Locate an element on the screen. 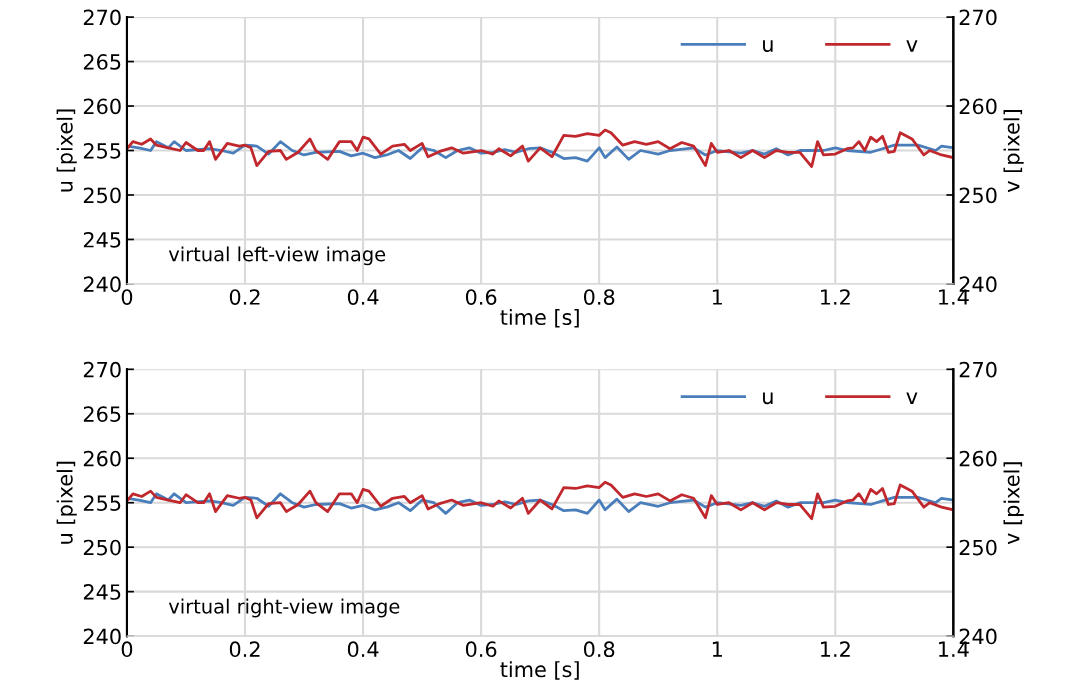  annotation: virtual right-view image is located at coordinates (284, 608).